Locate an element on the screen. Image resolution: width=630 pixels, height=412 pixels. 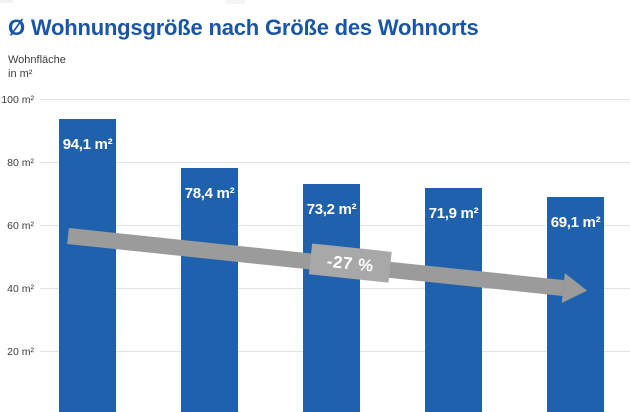
y-axis-label-line2: in m² is located at coordinates (20, 73).